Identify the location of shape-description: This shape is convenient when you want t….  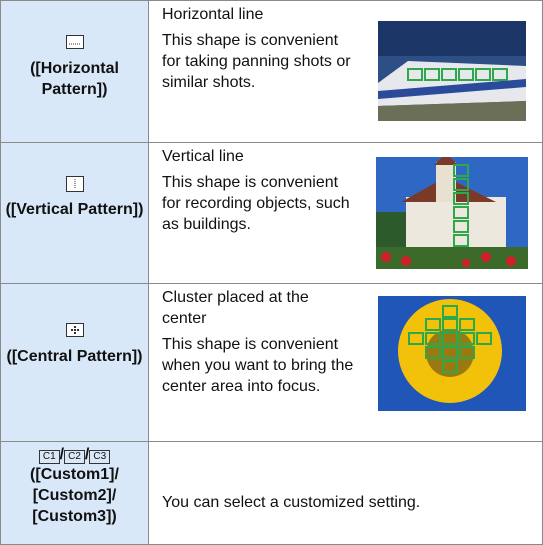
(258, 365).